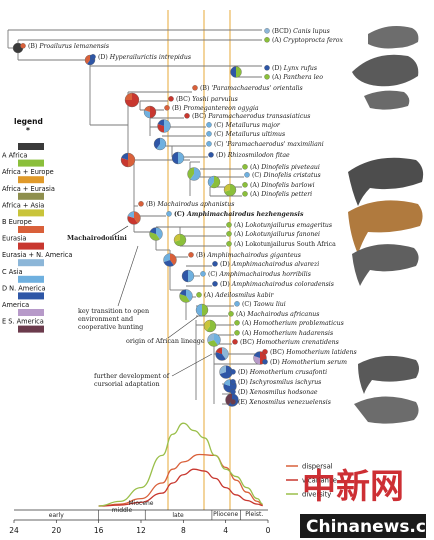  I want to click on taxon-label-6: (B) 'Paramachaerodus' orientalis, so click(251, 88).